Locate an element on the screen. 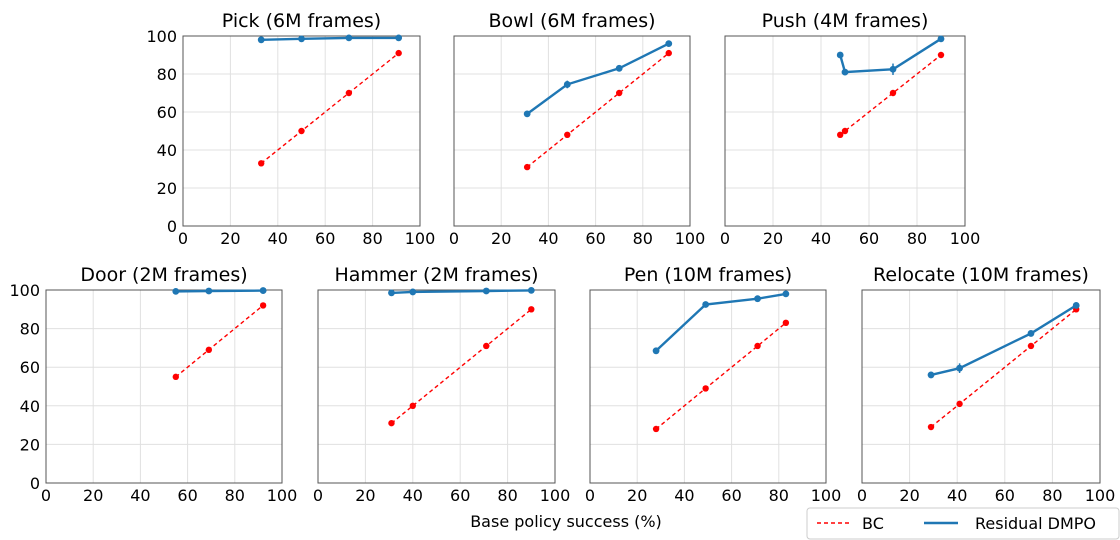  subplot-6: Pen (10M frames) 0 20 40 60 80 100 is located at coordinates (713, 384).